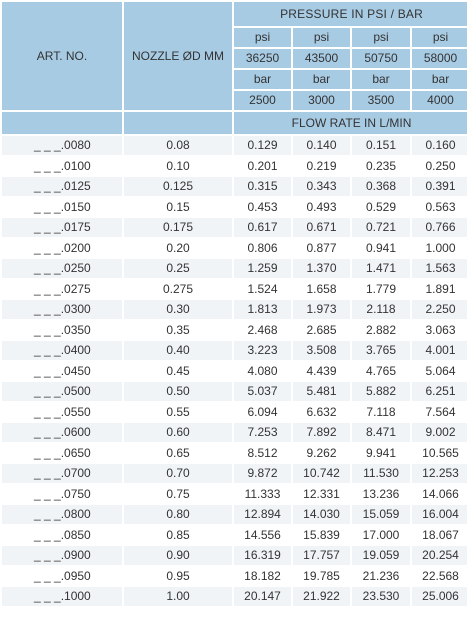 The height and width of the screenshot is (621, 467). Describe the element at coordinates (178, 123) in the screenshot. I see `nozzle-header-tail` at that location.